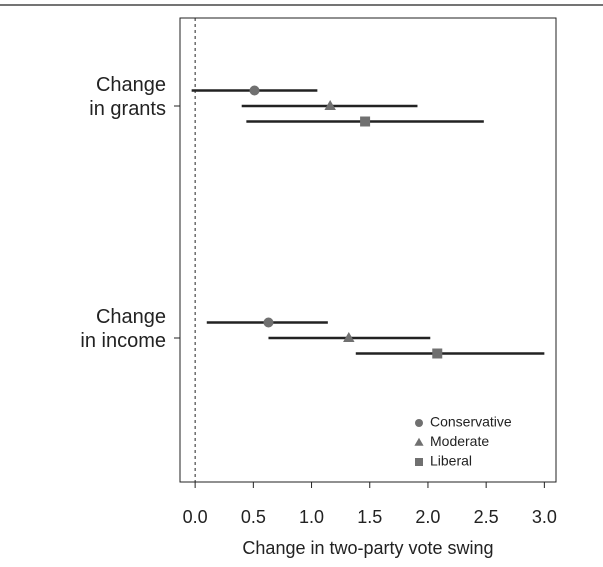  What do you see at coordinates (471, 422) in the screenshot?
I see `legend-label: Conservative` at bounding box center [471, 422].